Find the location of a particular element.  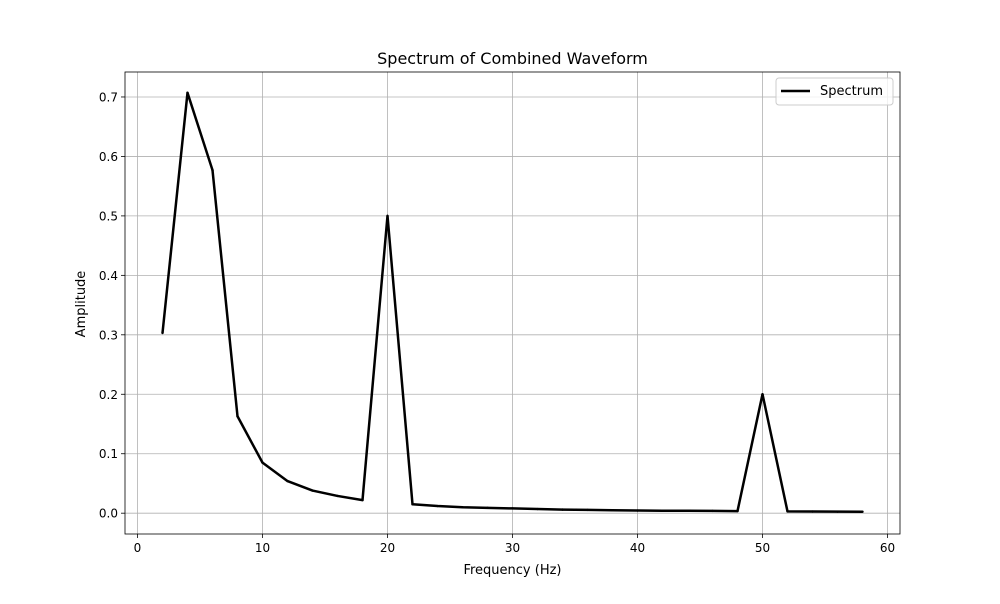

x-tick-label: 60 is located at coordinates (887, 548).